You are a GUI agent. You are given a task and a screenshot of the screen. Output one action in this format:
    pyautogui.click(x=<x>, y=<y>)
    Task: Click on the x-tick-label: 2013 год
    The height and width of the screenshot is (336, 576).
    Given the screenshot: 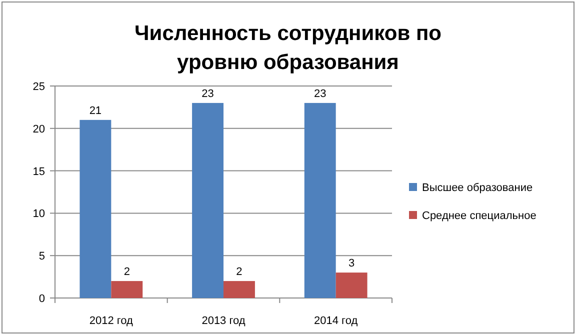 What is the action you would take?
    pyautogui.click(x=224, y=321)
    